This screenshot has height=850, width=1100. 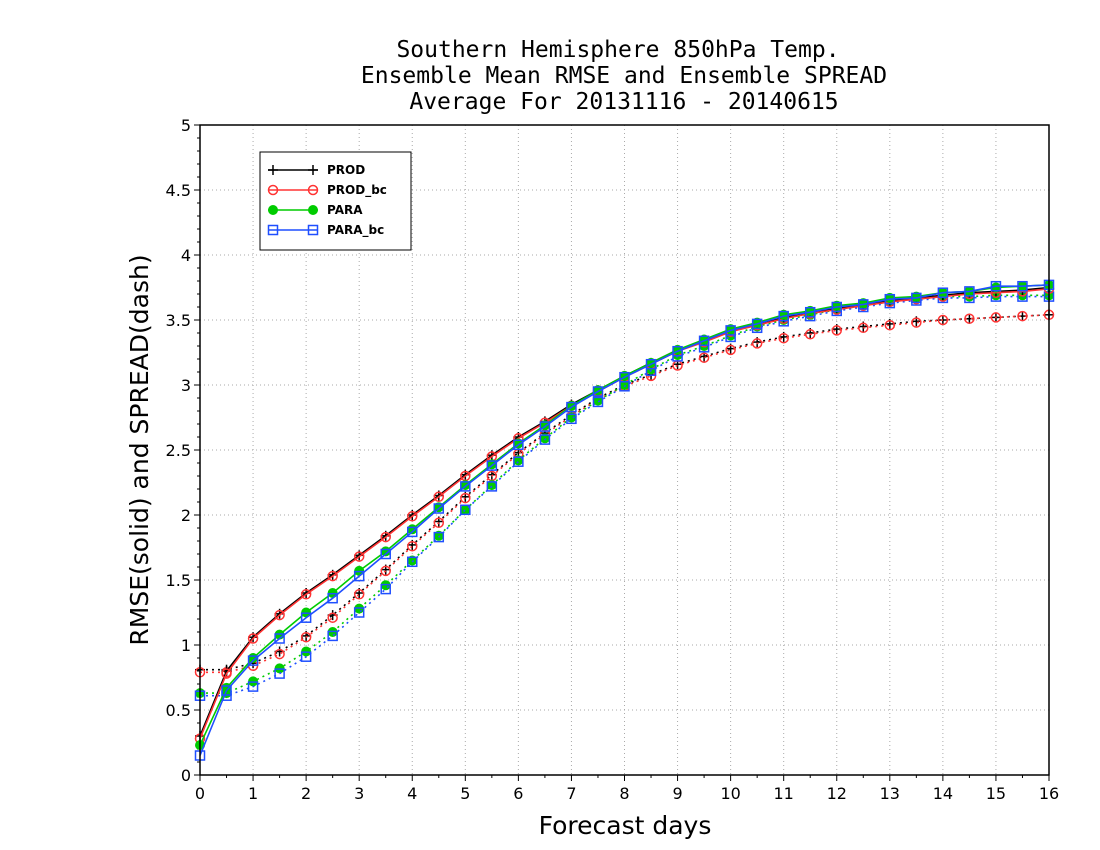 What do you see at coordinates (313, 230) in the screenshot?
I see `legend-marker-para-bc` at bounding box center [313, 230].